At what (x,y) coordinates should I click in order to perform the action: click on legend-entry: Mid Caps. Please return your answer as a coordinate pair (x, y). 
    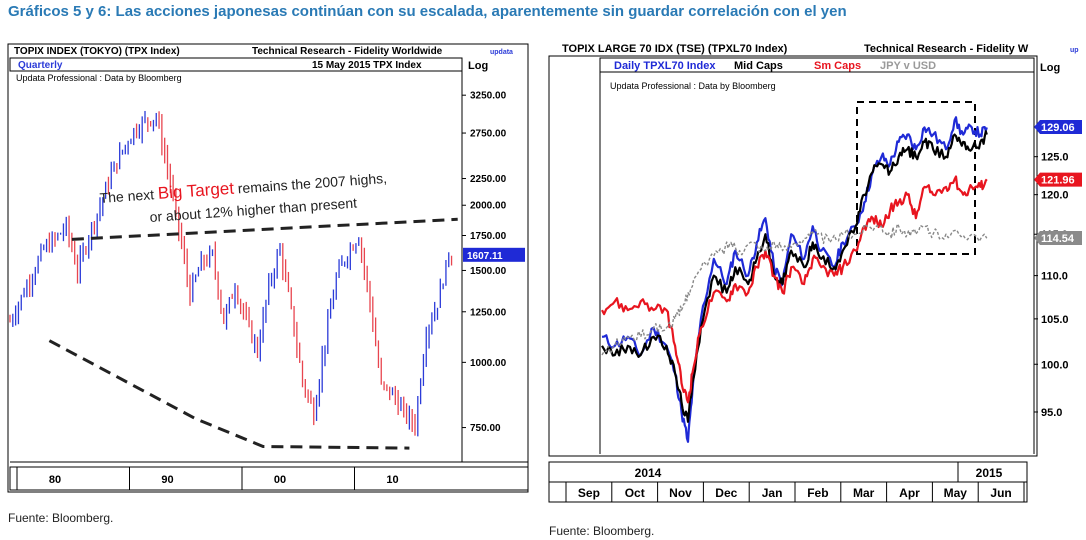
    Looking at the image, I should click on (758, 66).